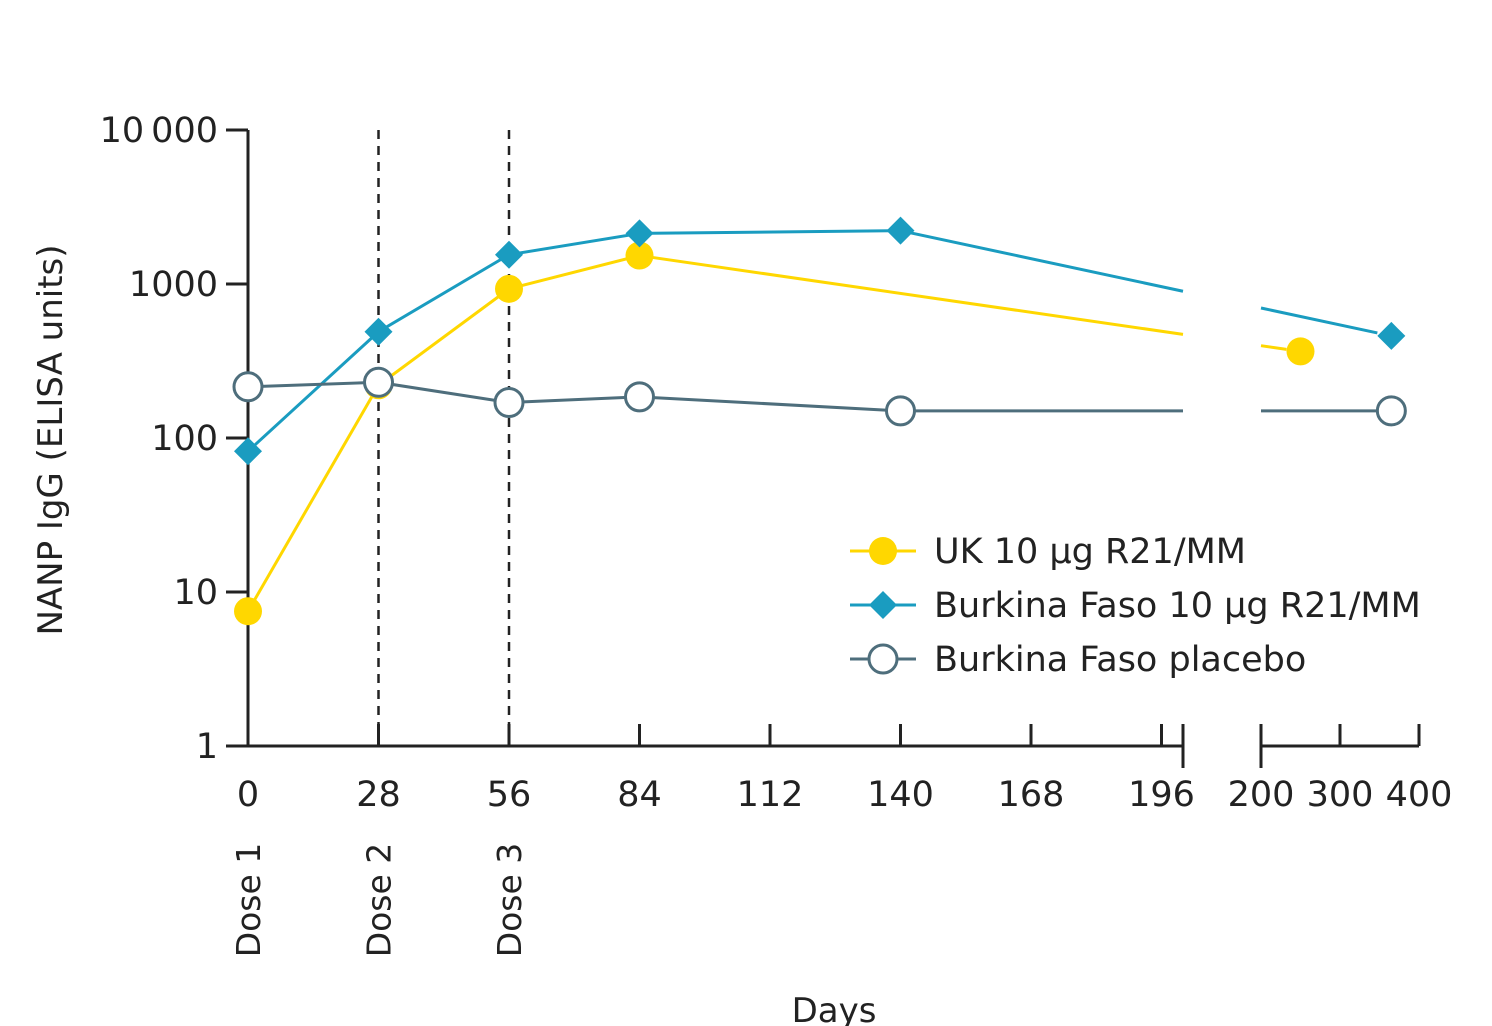  I want to click on y-axis-title: NANP IgG (ELISA units), so click(51, 439).